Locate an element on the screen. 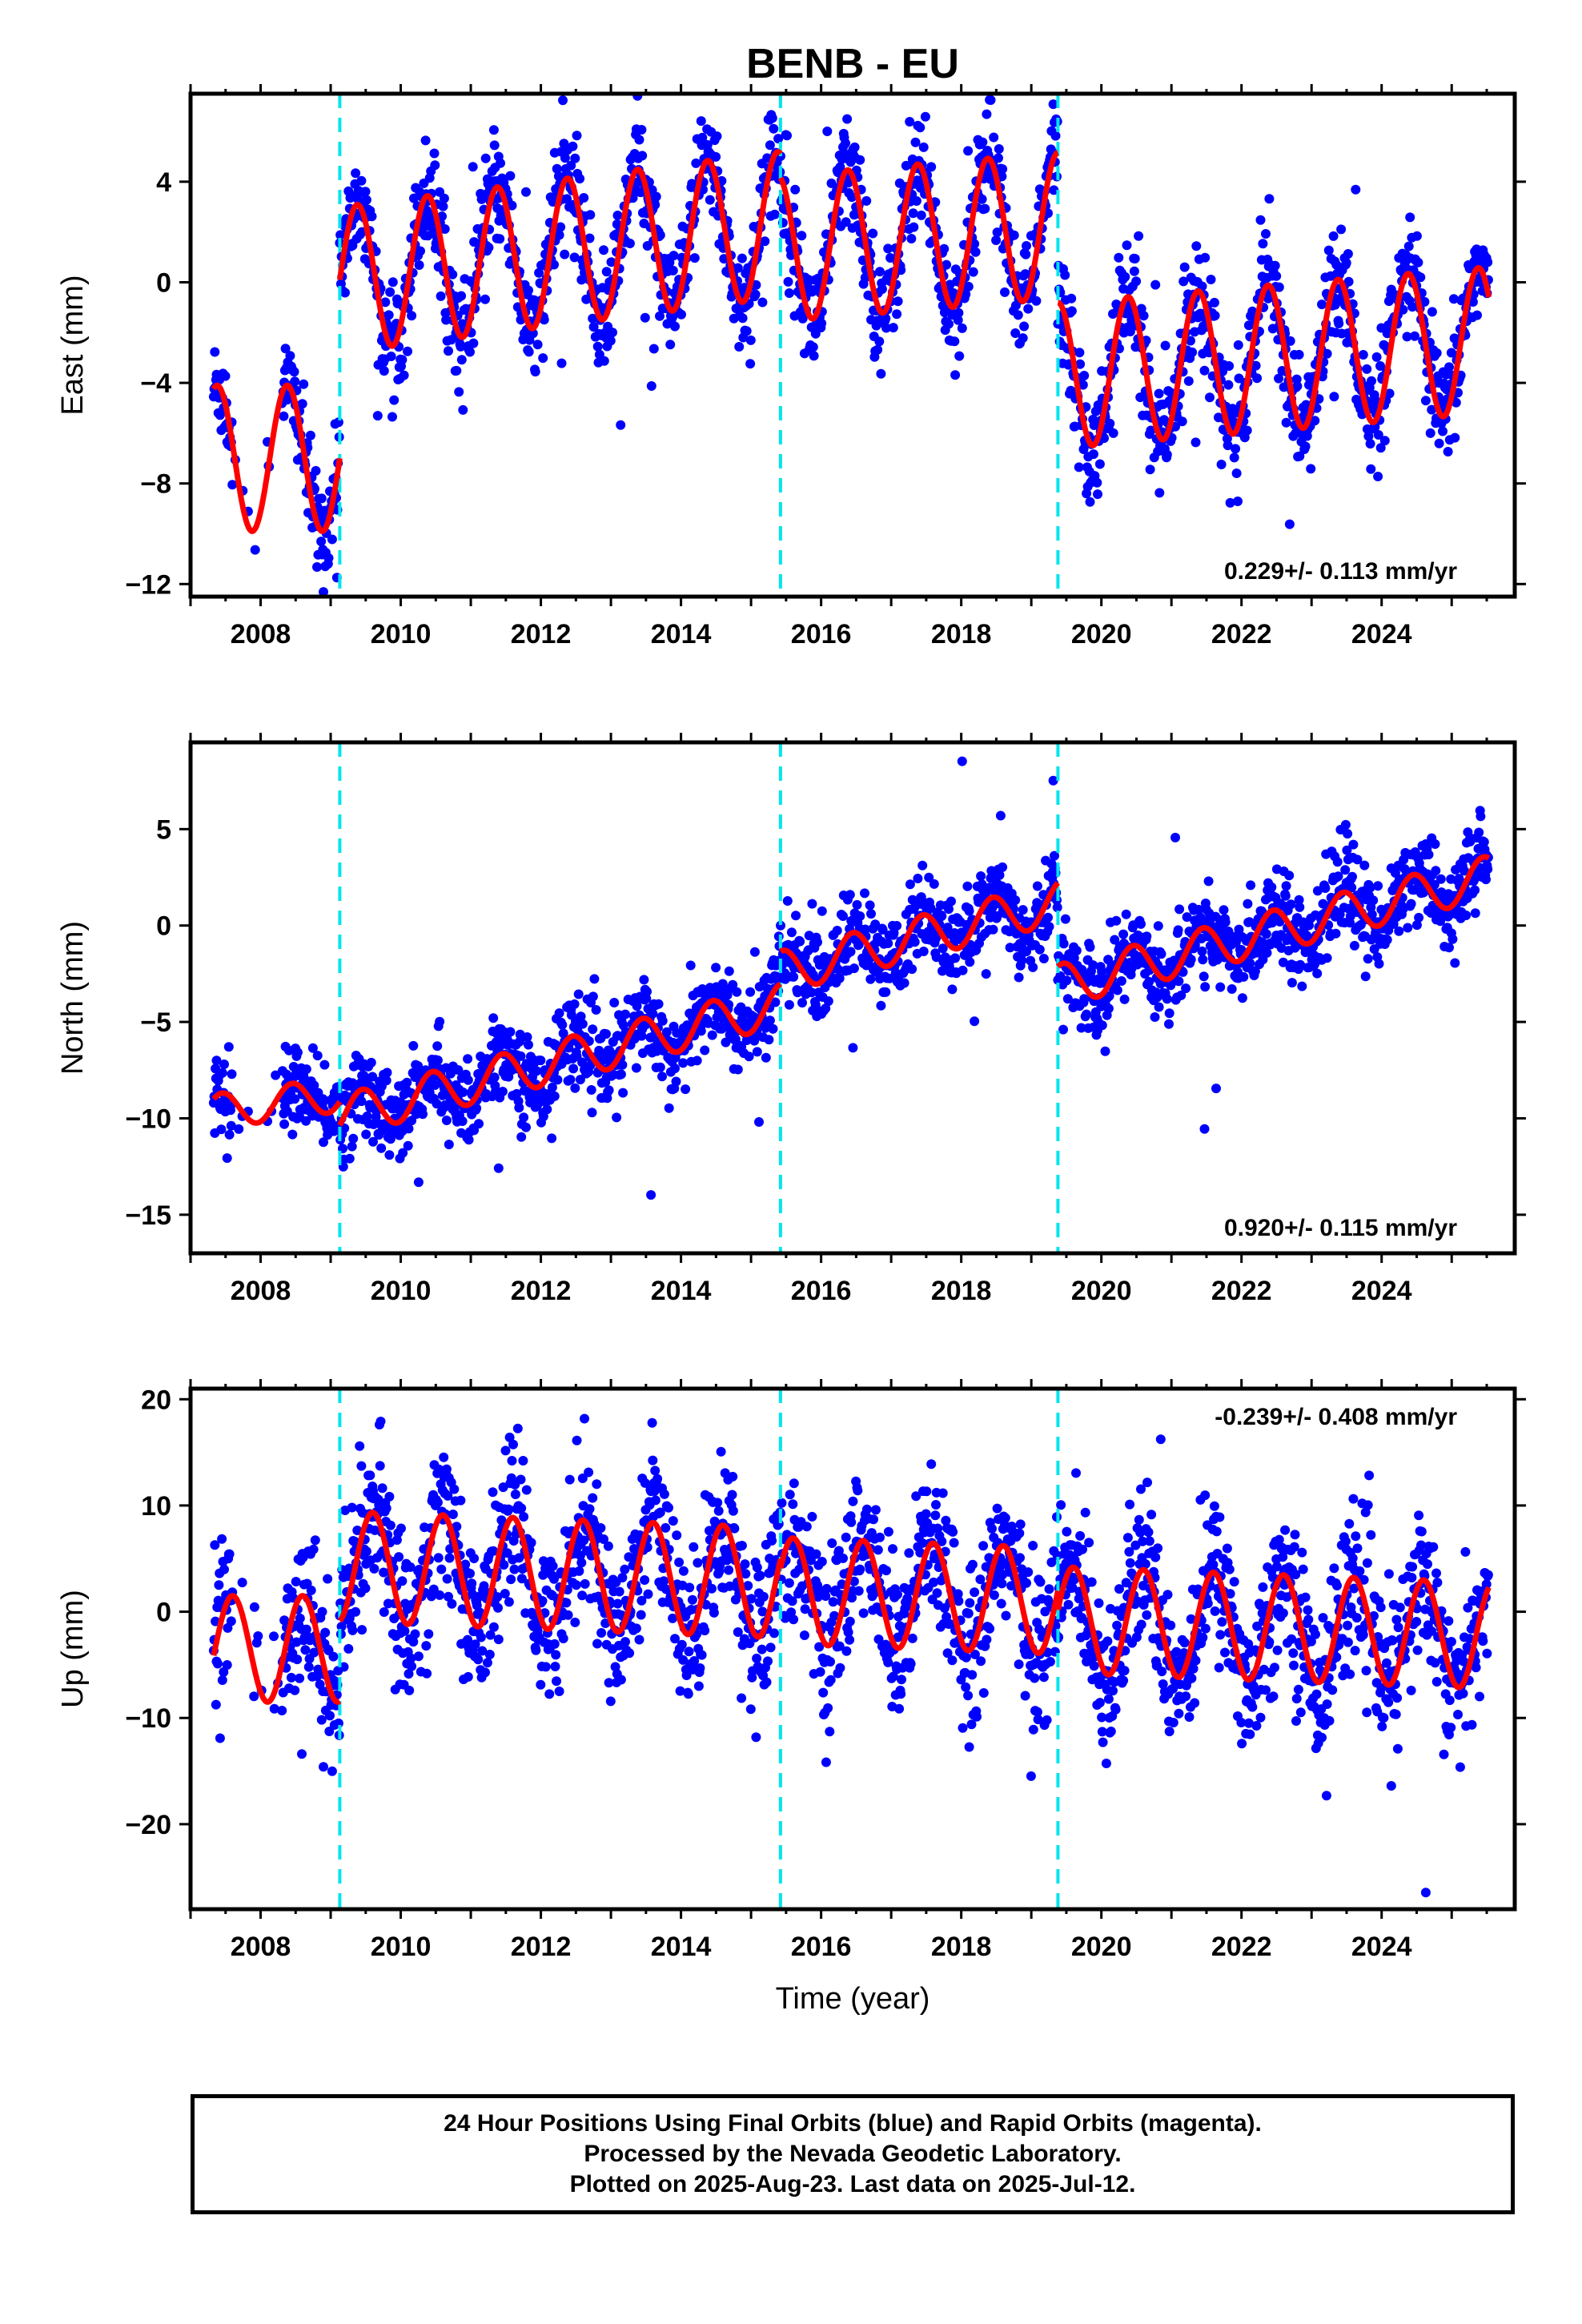 The image size is (1582, 2324). x-tick-label: 2014 is located at coordinates (682, 634).